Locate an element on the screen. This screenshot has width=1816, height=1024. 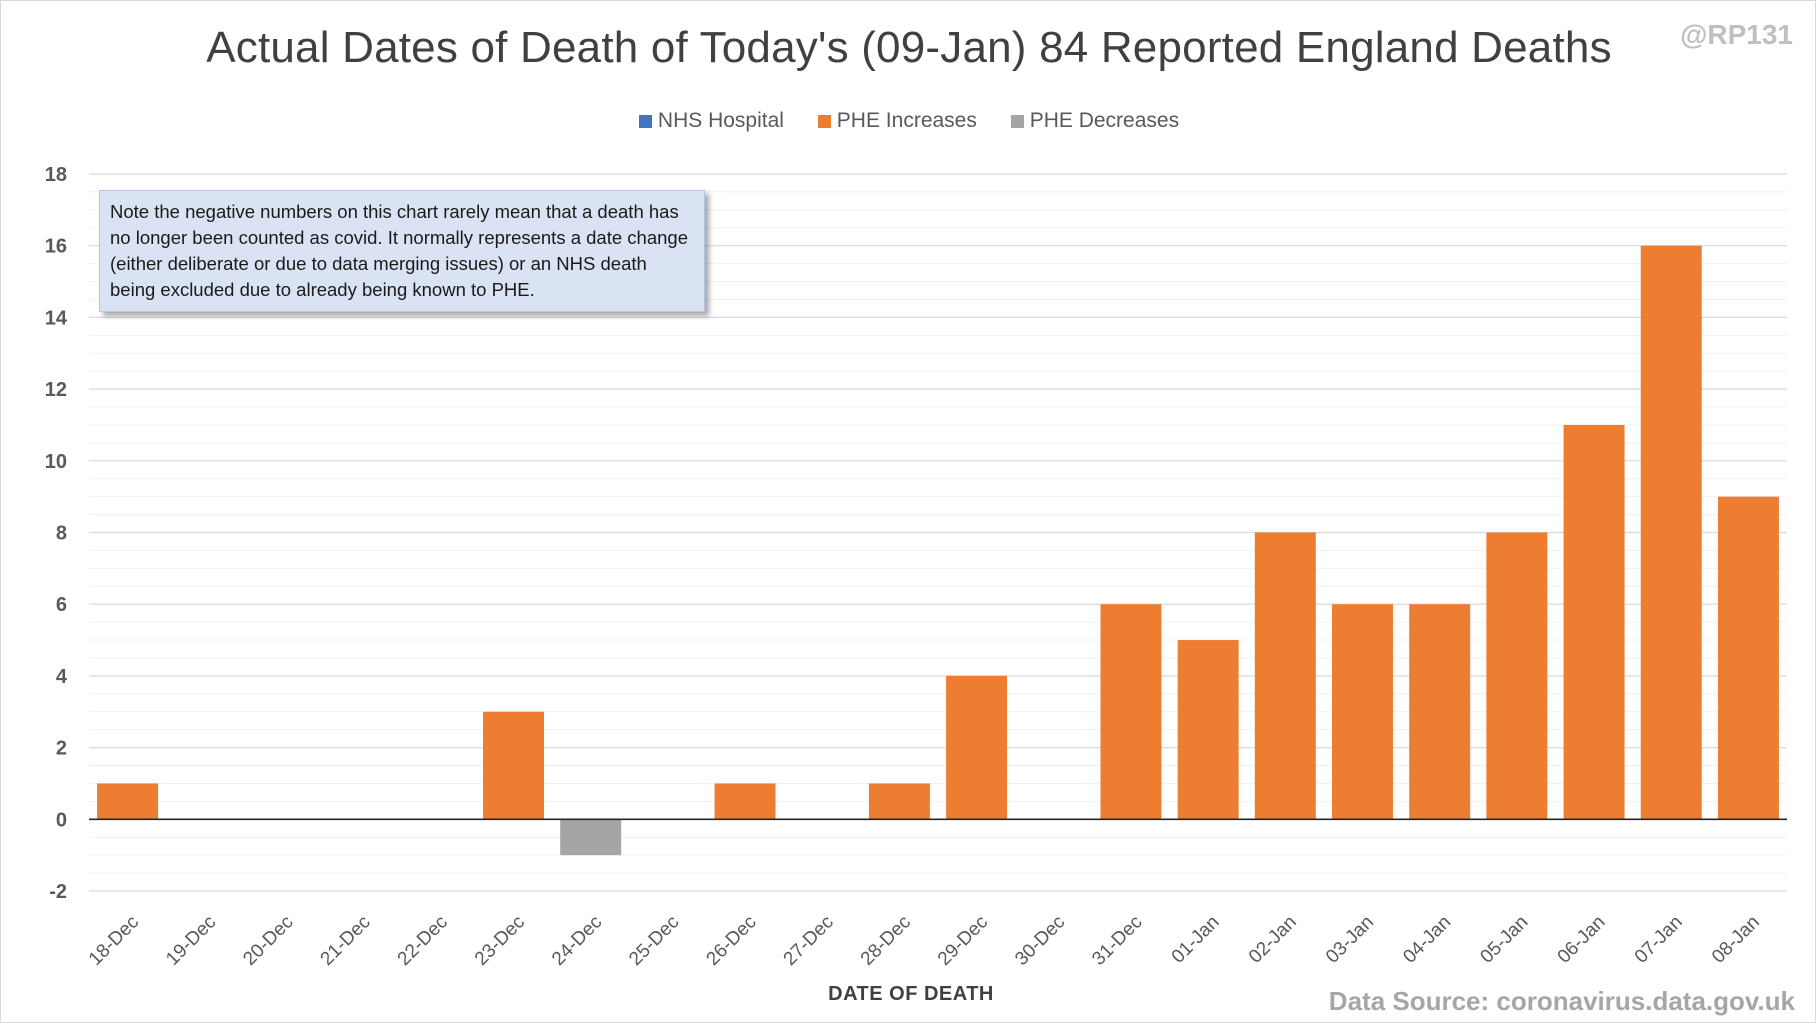
y-tick-label: 8 is located at coordinates (61, 534).